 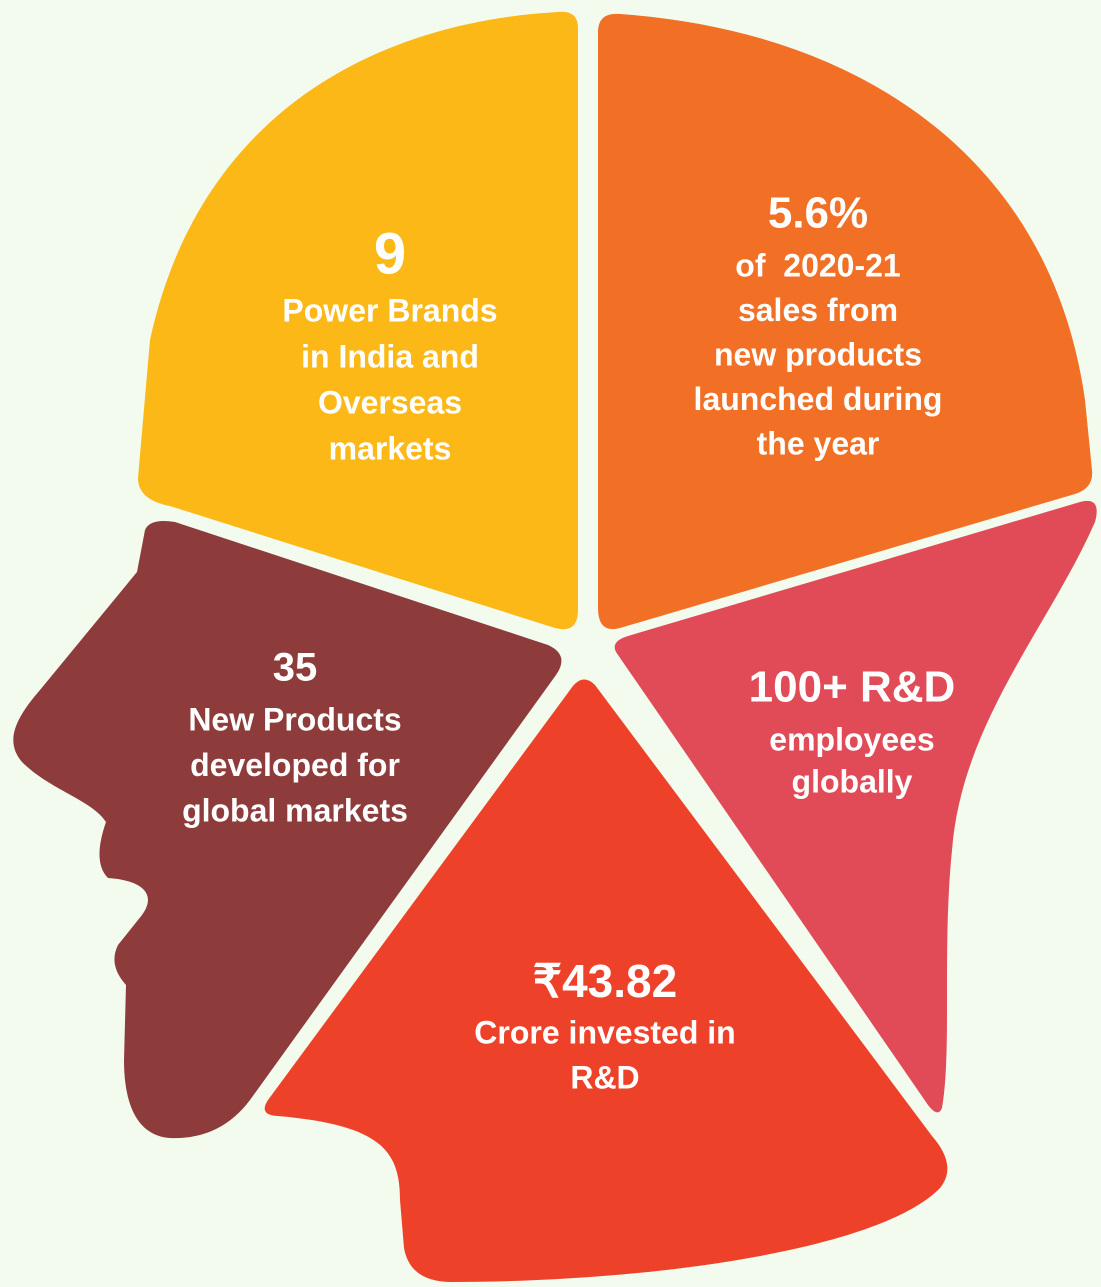 I want to click on description-line: markets, so click(x=390, y=448).